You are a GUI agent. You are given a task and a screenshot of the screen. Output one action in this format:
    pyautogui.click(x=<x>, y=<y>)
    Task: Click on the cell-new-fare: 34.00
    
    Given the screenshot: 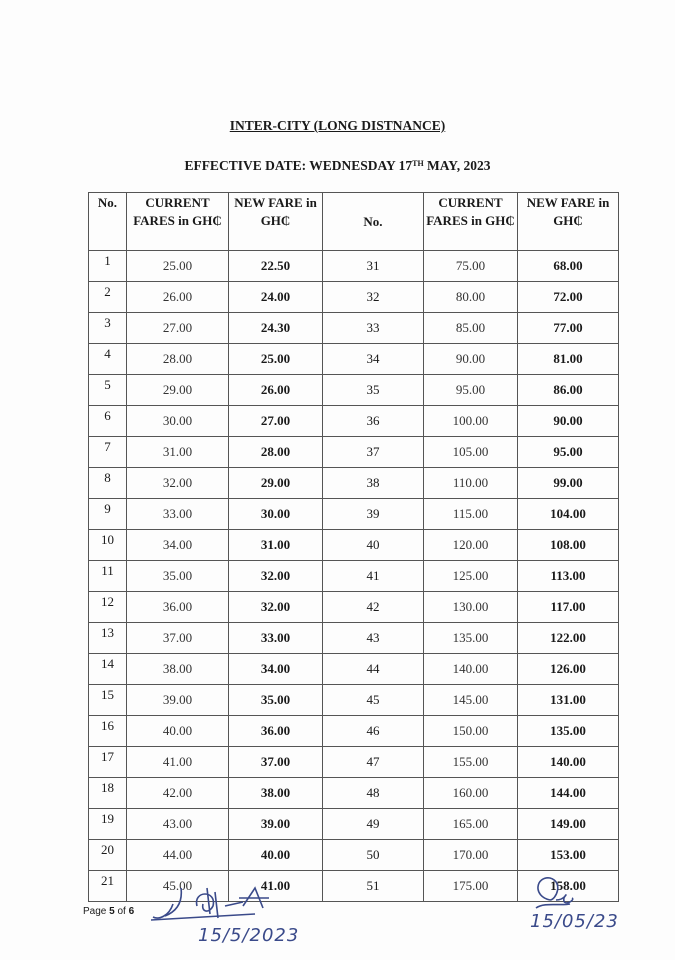 What is the action you would take?
    pyautogui.click(x=275, y=669)
    